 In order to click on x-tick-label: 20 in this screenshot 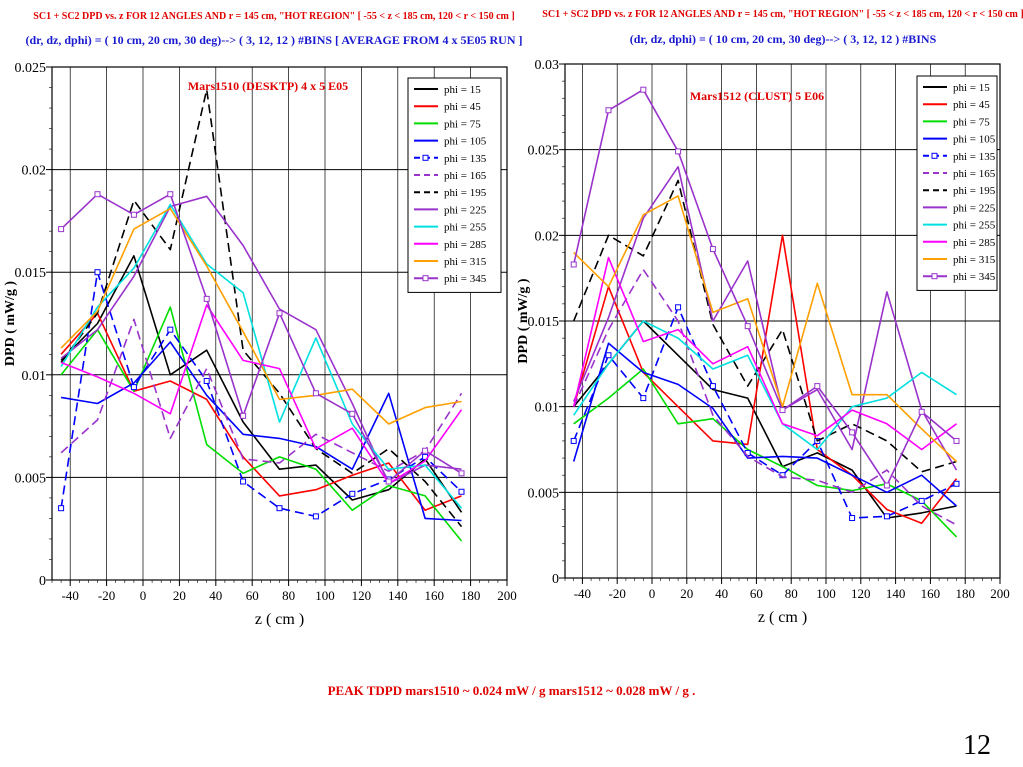, I will do `click(686, 593)`.